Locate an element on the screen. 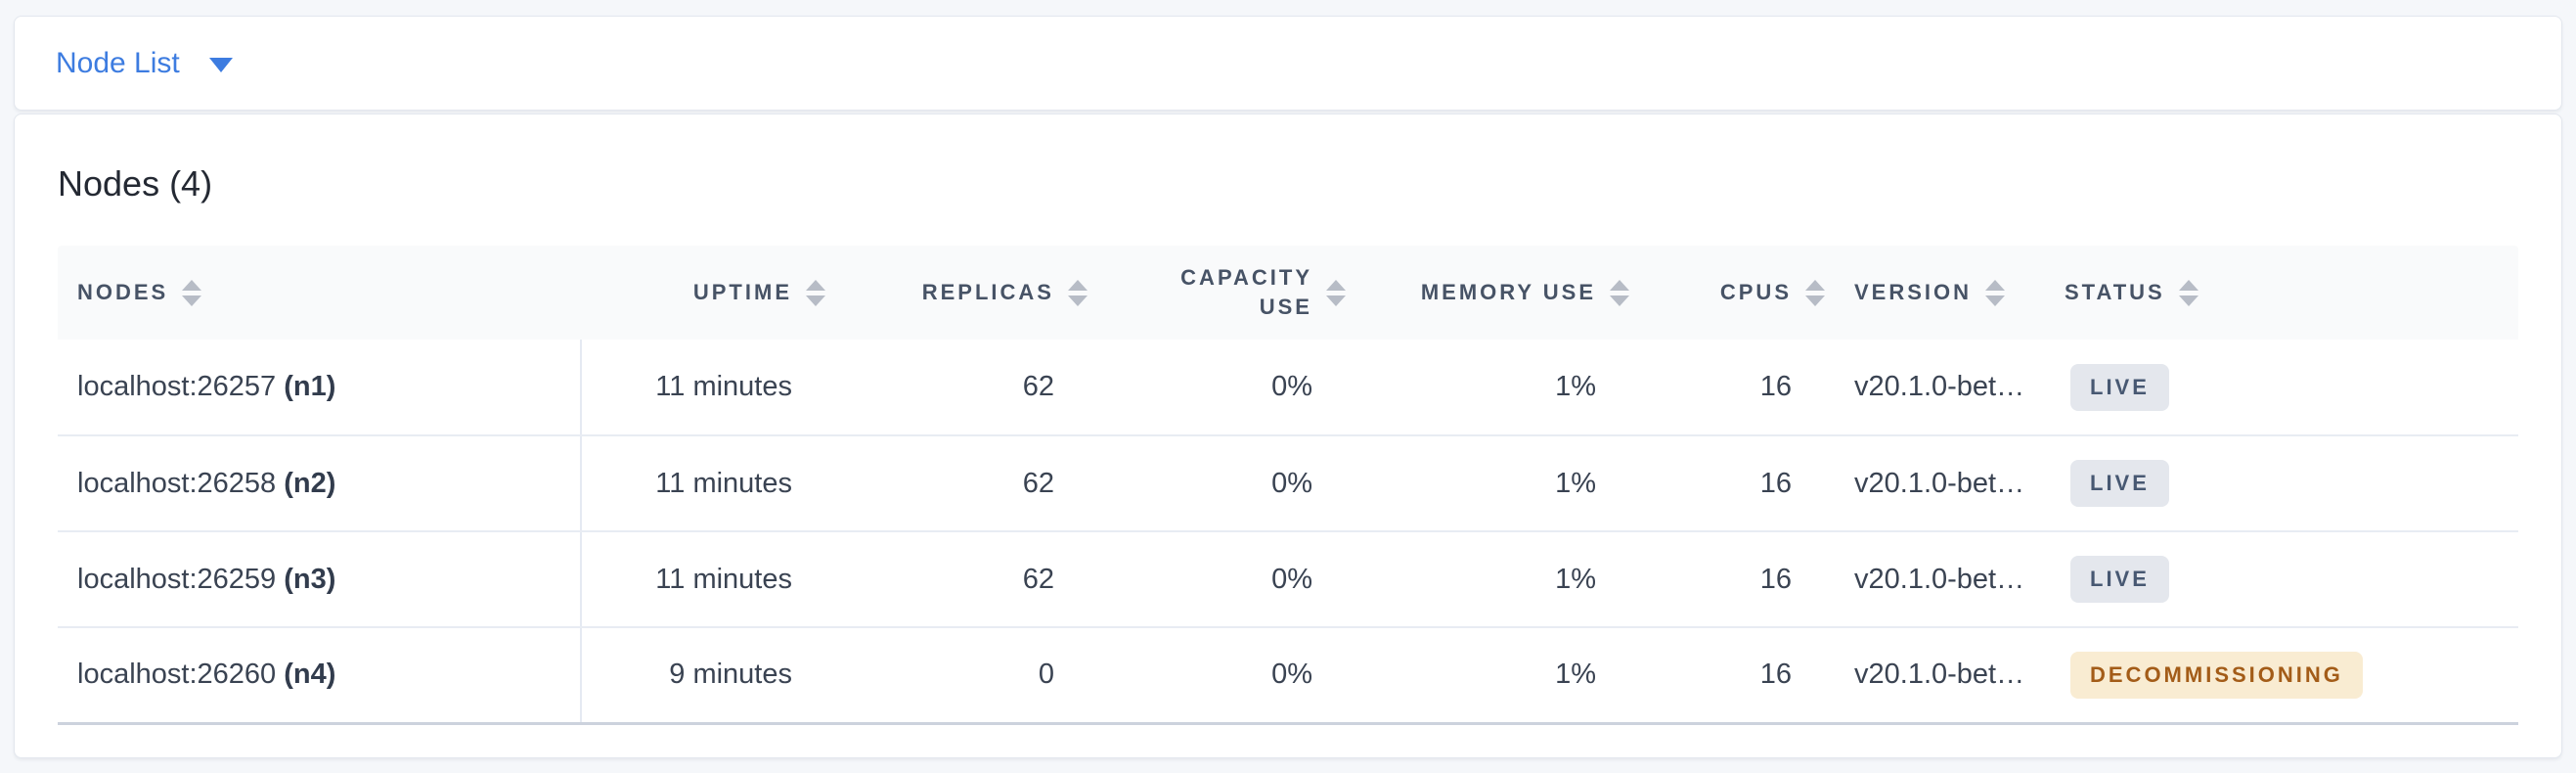 The width and height of the screenshot is (2576, 773). view-selector-dropdown: Node List is located at coordinates (144, 63).